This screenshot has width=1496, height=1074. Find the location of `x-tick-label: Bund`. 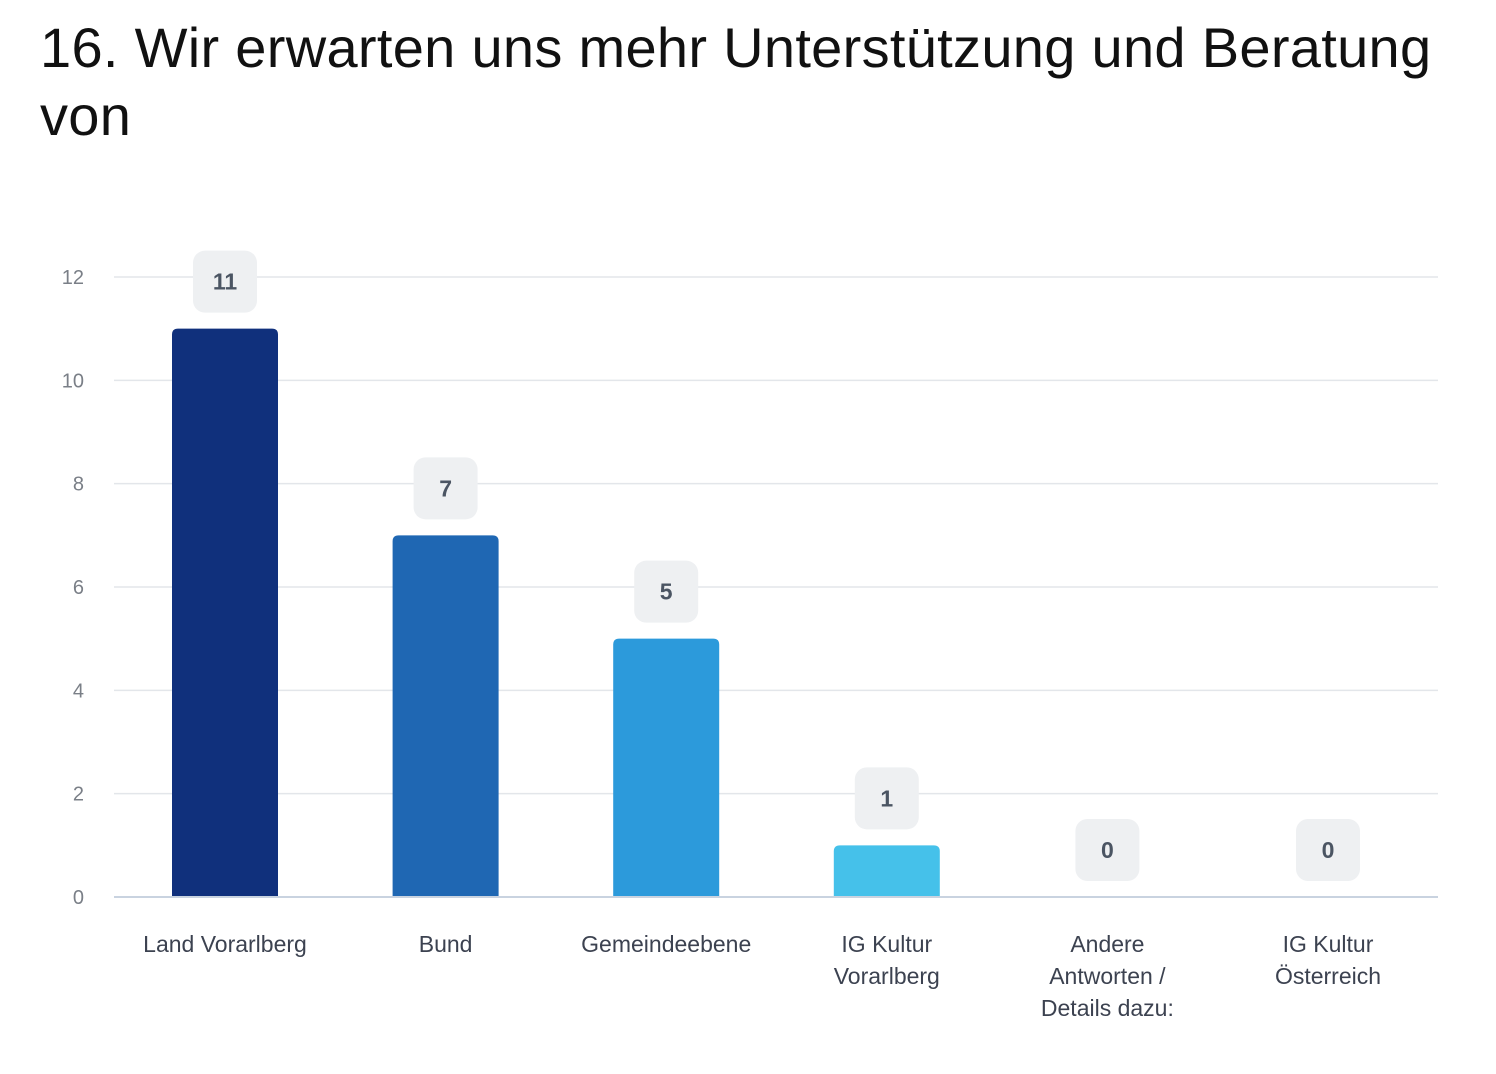

x-tick-label: Bund is located at coordinates (446, 944).